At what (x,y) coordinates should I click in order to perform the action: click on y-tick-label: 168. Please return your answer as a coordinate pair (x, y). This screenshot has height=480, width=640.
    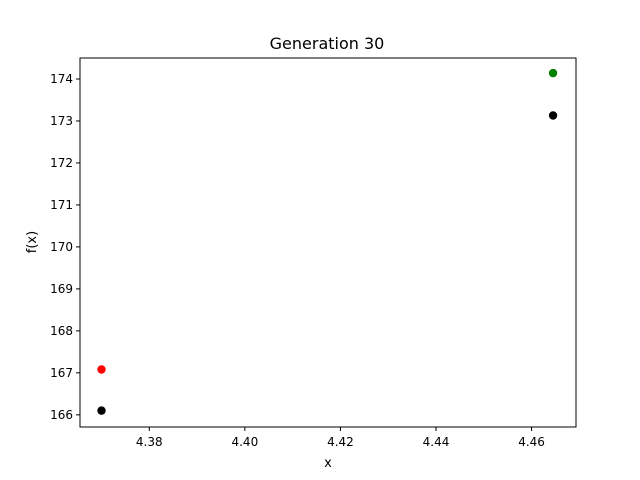
    Looking at the image, I should click on (61, 331).